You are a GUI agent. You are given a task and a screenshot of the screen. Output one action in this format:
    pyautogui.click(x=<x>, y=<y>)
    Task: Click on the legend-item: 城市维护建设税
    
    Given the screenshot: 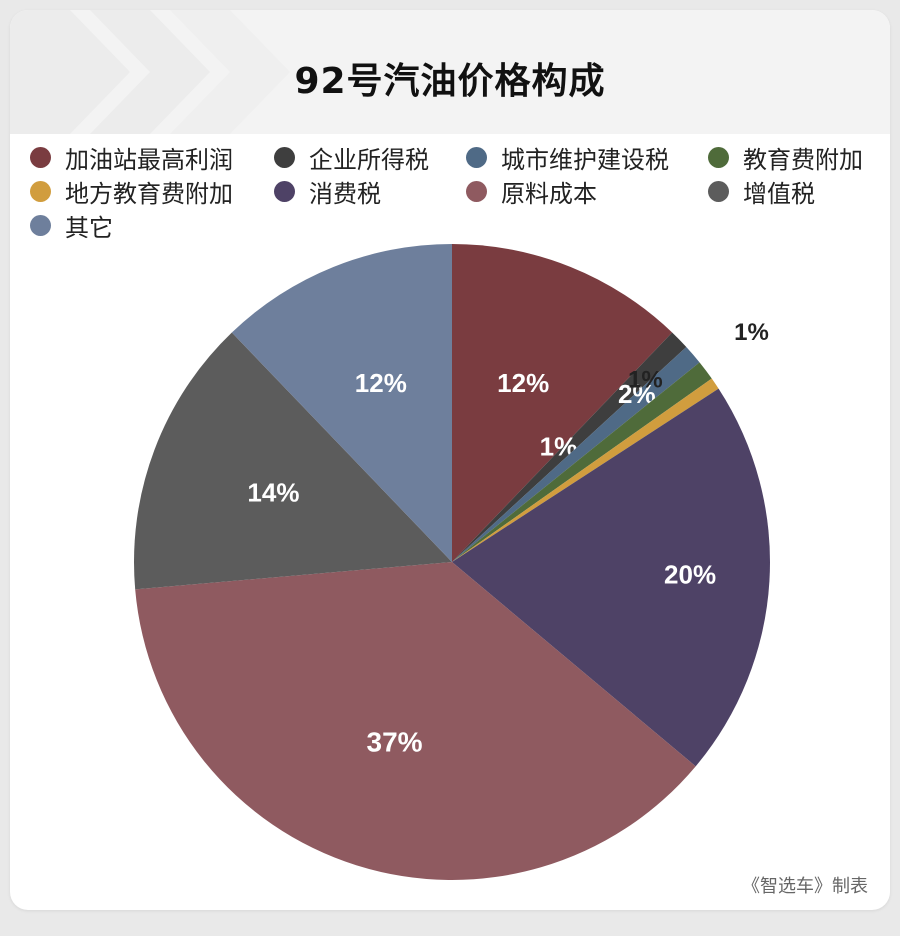 What is the action you would take?
    pyautogui.click(x=567, y=158)
    